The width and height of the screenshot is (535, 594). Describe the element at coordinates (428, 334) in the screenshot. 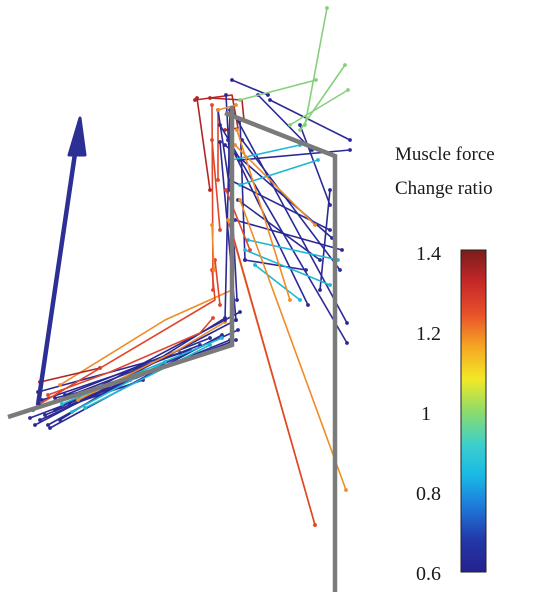

I see `colorbar-tick-label: 1.2` at that location.